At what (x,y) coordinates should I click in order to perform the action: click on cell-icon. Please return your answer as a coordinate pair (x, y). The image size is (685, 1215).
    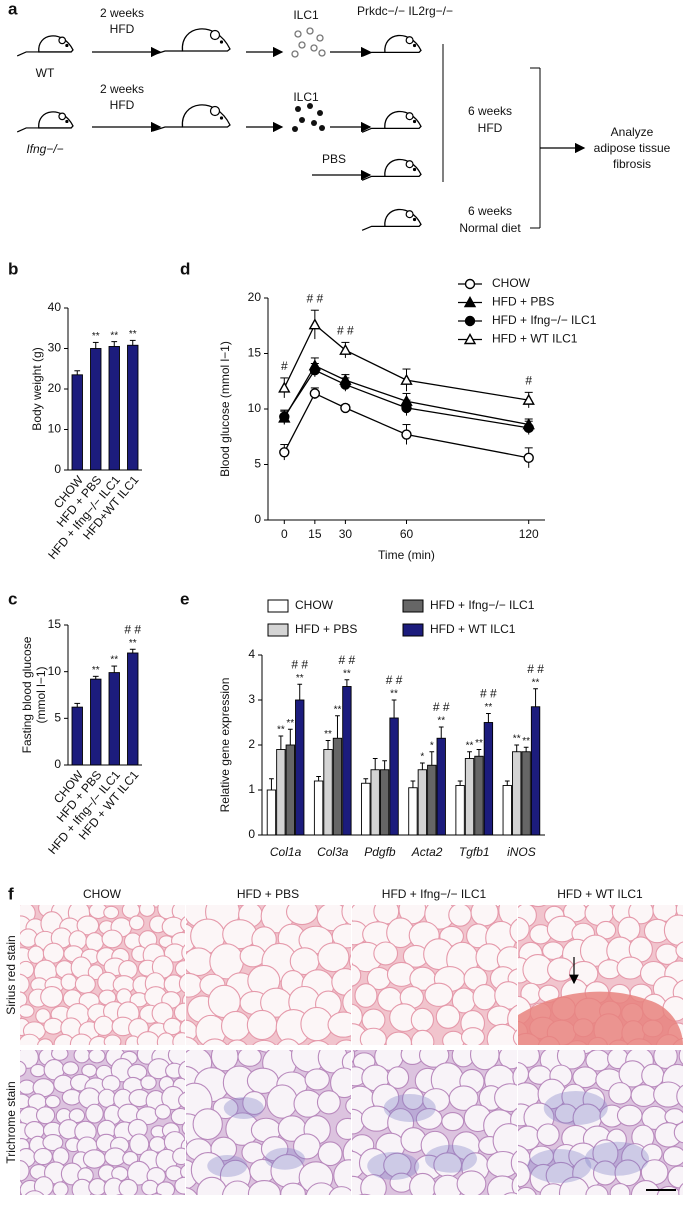
    Looking at the image, I should click on (298, 109).